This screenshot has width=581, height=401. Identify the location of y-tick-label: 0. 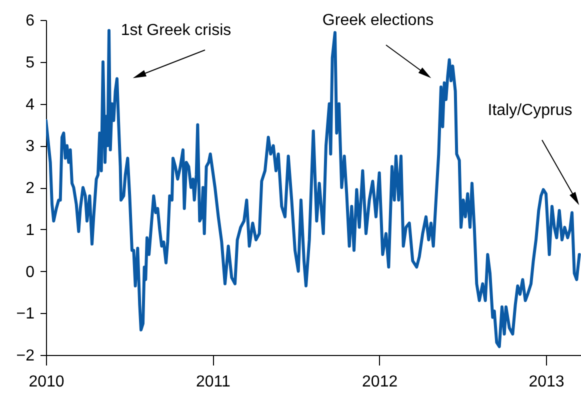
(30, 272).